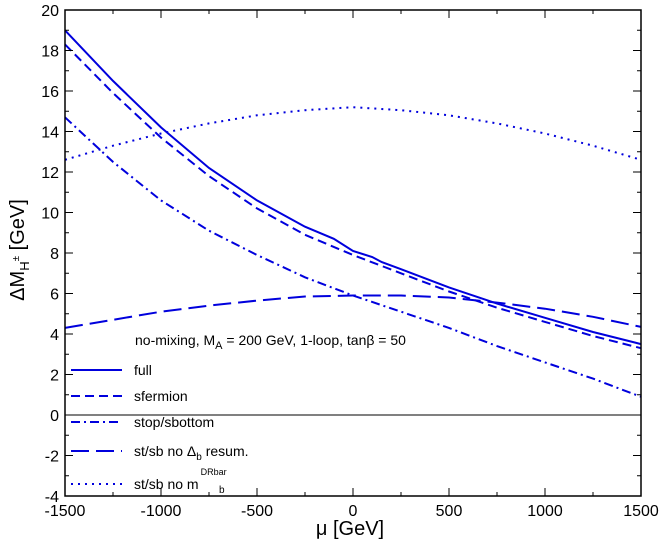  I want to click on x-tick-label: 500, so click(449, 511).